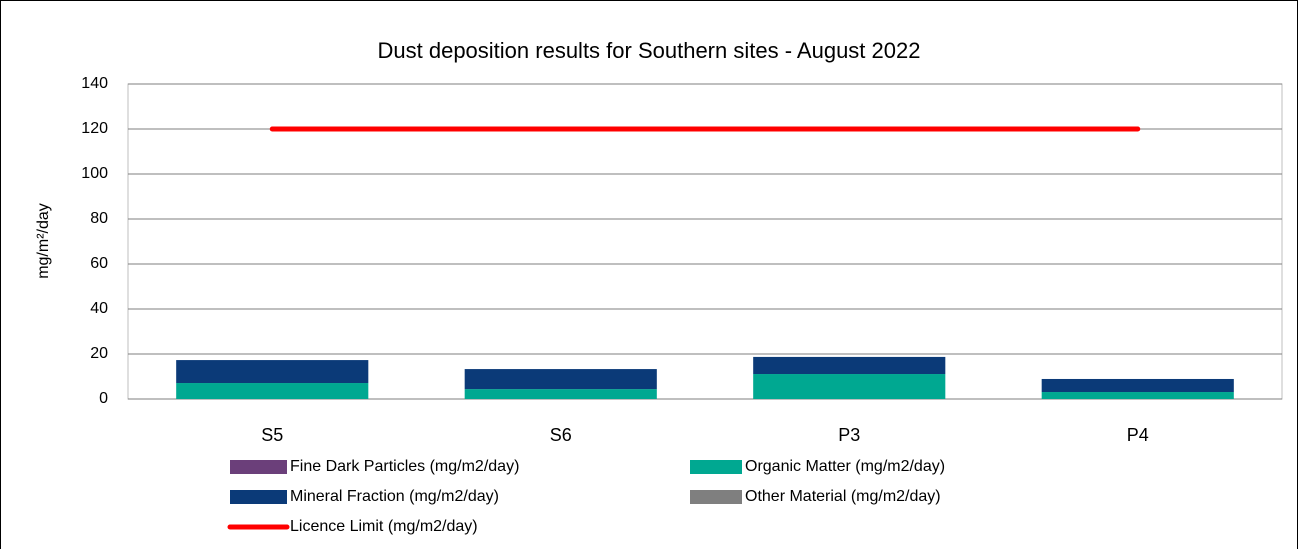 The image size is (1299, 549). What do you see at coordinates (94, 83) in the screenshot?
I see `y-tick-label: 140` at bounding box center [94, 83].